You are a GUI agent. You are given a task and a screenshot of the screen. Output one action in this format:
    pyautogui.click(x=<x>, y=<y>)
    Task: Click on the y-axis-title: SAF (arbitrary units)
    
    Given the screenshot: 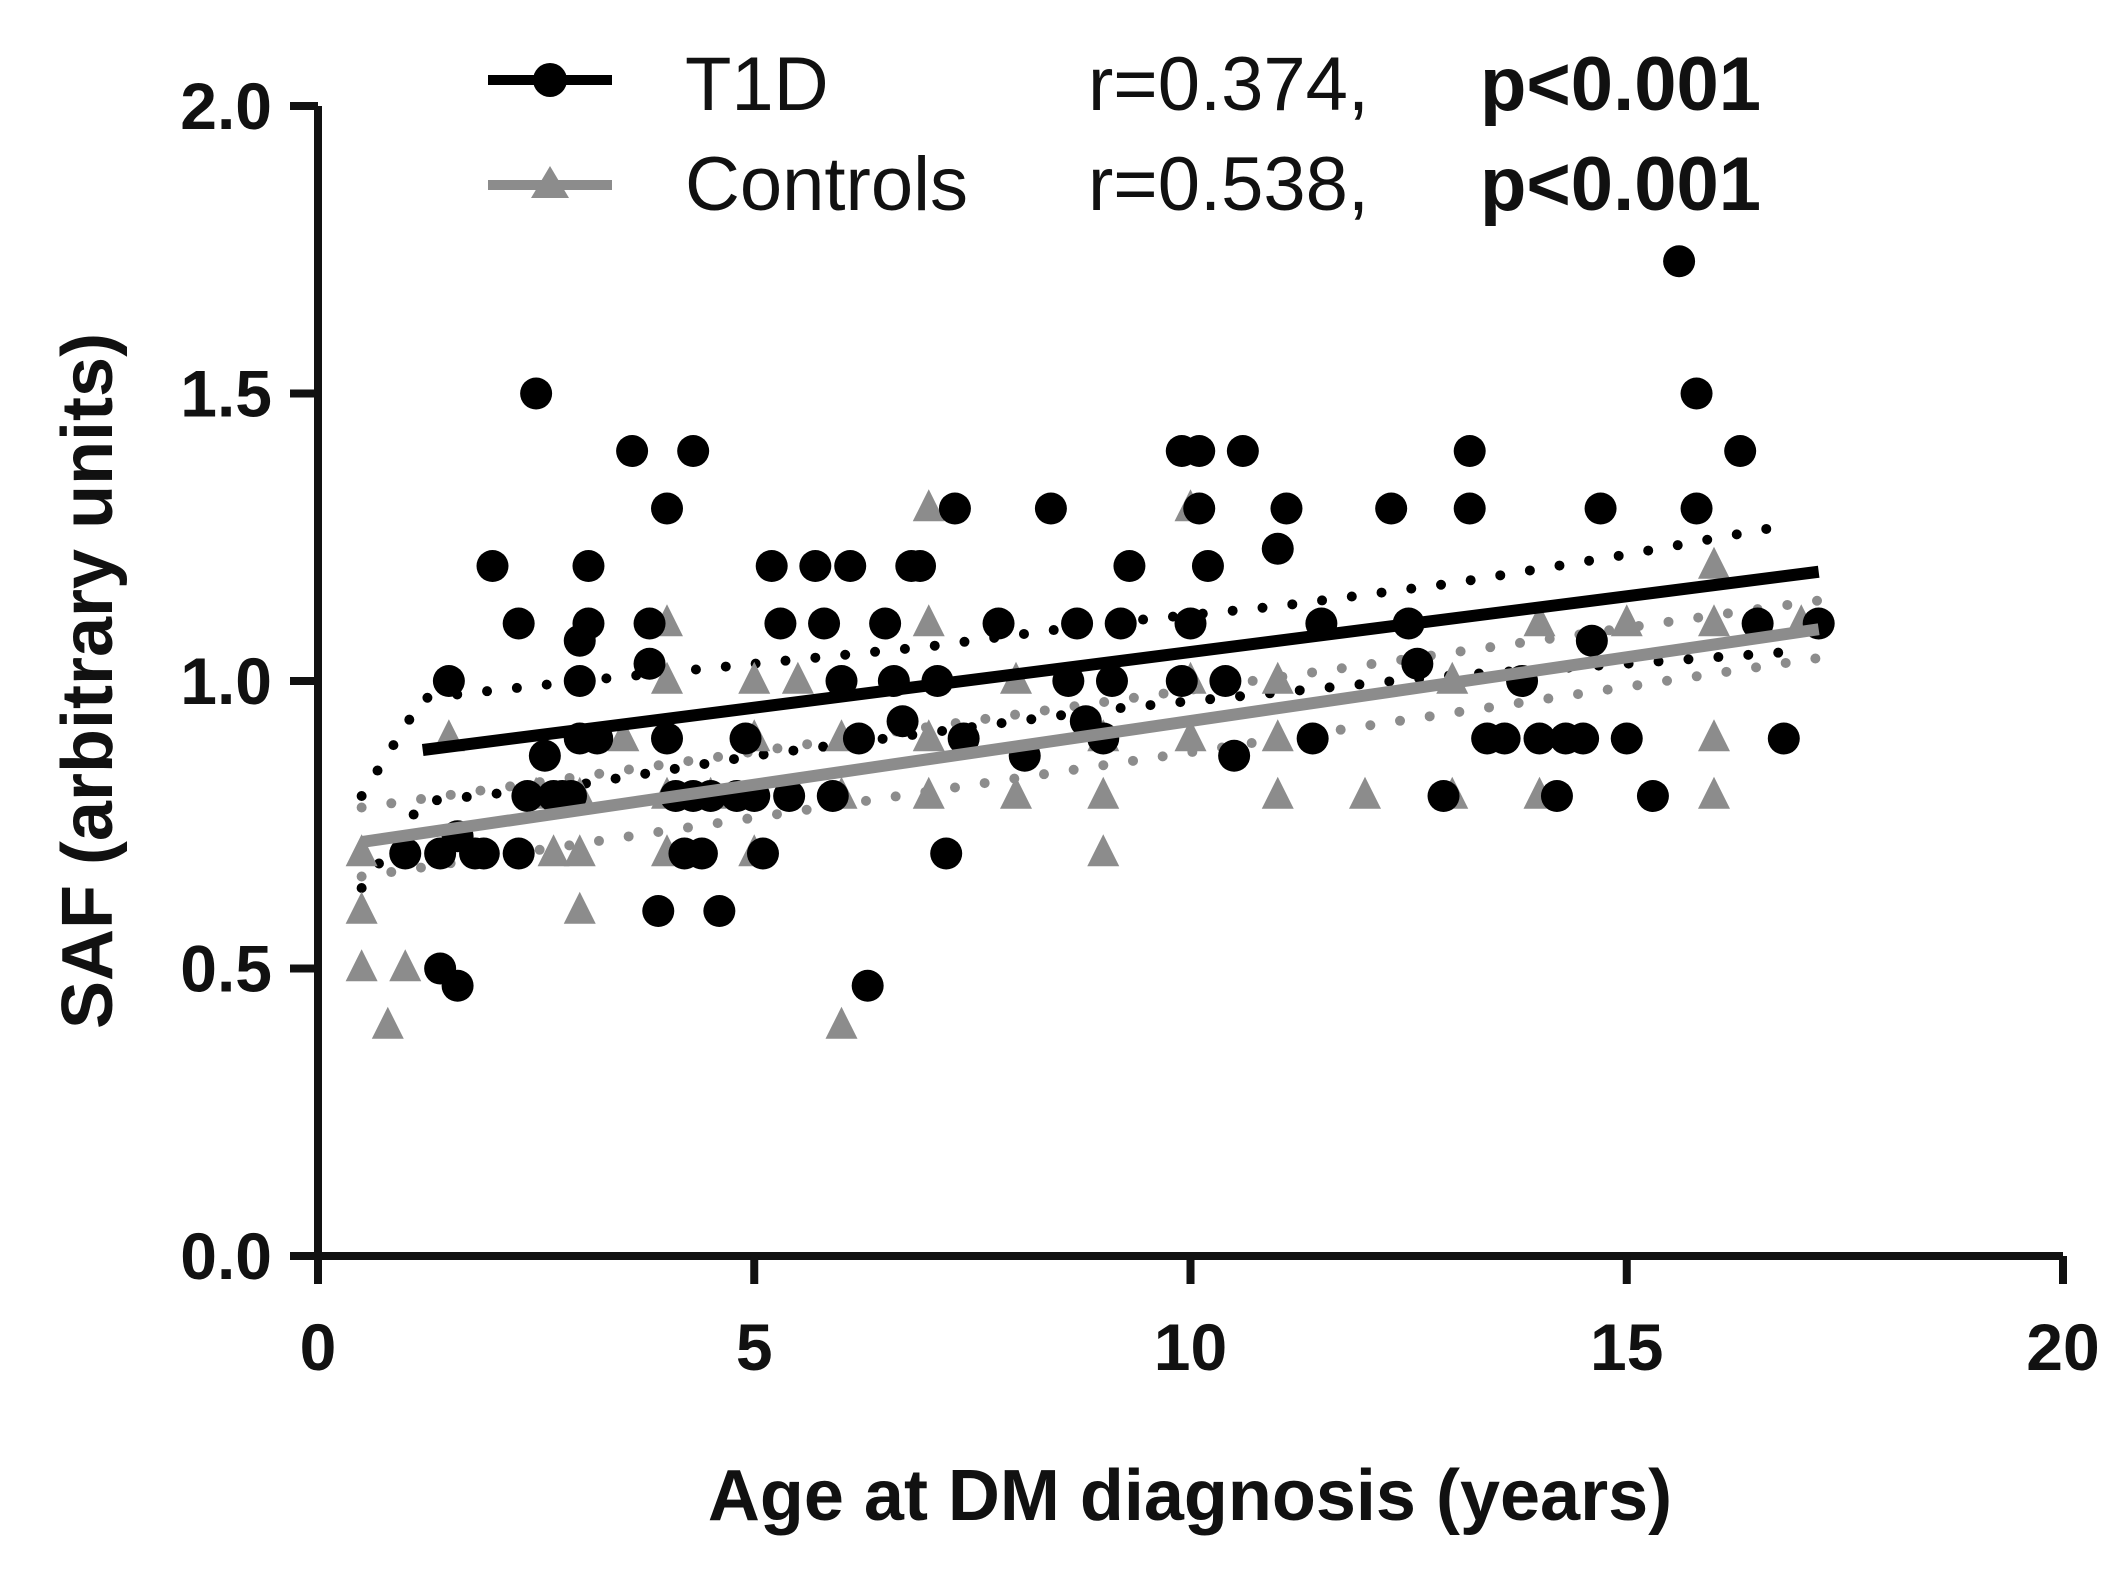 What is the action you would take?
    pyautogui.click(x=88, y=681)
    